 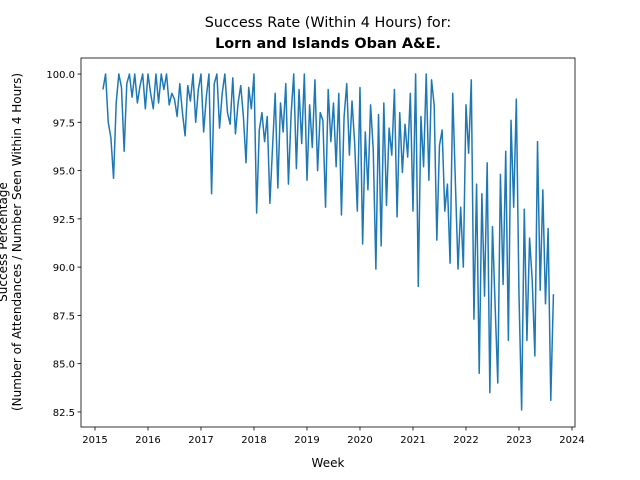 What do you see at coordinates (64, 413) in the screenshot?
I see `y-tick-label: 82.5` at bounding box center [64, 413].